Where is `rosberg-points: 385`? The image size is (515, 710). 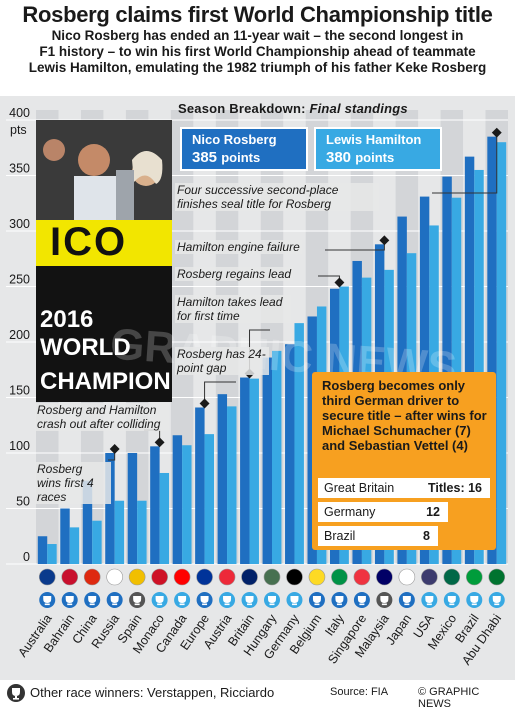
rosberg-points: 385 is located at coordinates (205, 157).